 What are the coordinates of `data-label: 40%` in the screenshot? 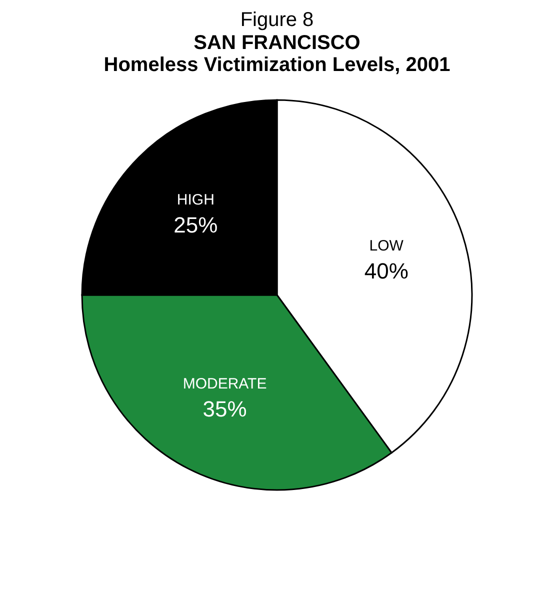 It's located at (386, 271).